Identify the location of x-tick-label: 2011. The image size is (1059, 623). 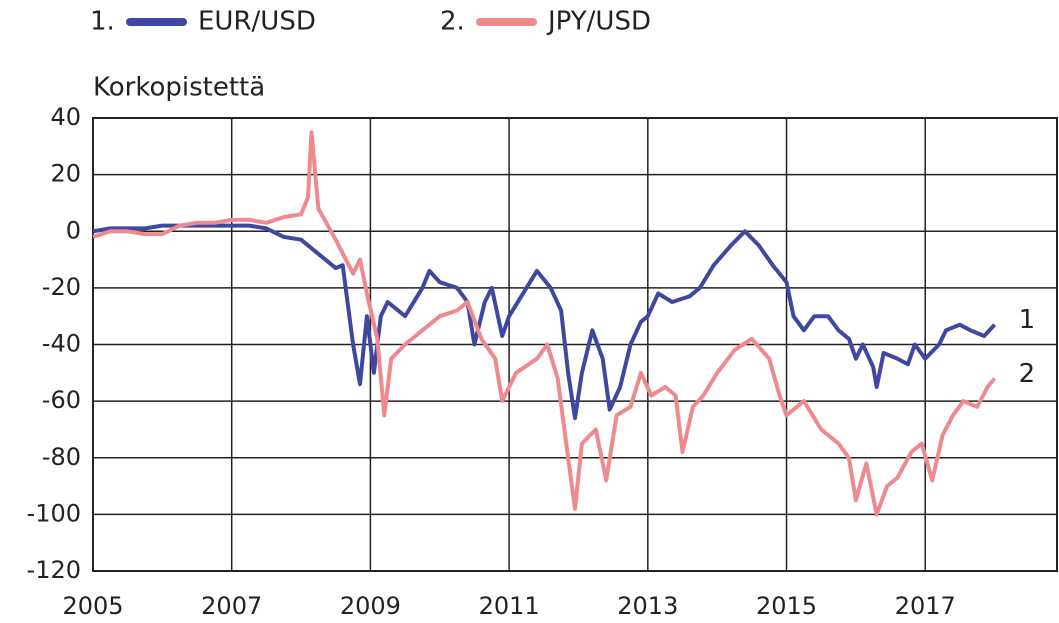
(509, 606).